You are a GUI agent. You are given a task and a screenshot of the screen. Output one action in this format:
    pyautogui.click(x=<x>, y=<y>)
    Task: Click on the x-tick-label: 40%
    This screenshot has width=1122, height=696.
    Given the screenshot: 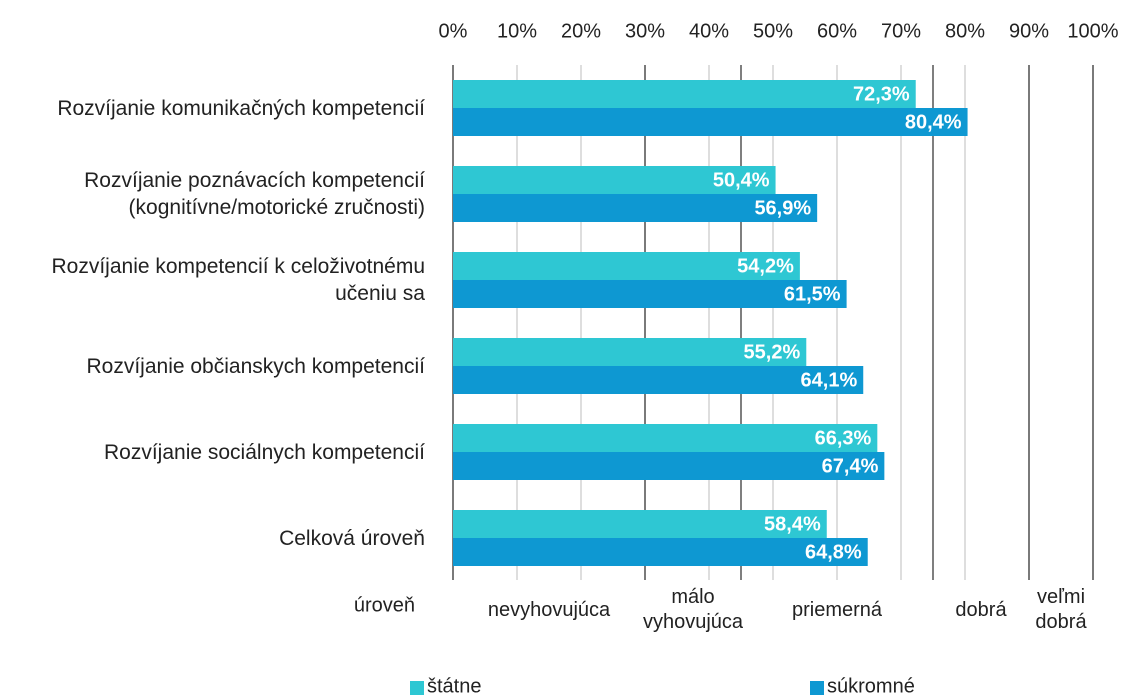 What is the action you would take?
    pyautogui.click(x=709, y=31)
    